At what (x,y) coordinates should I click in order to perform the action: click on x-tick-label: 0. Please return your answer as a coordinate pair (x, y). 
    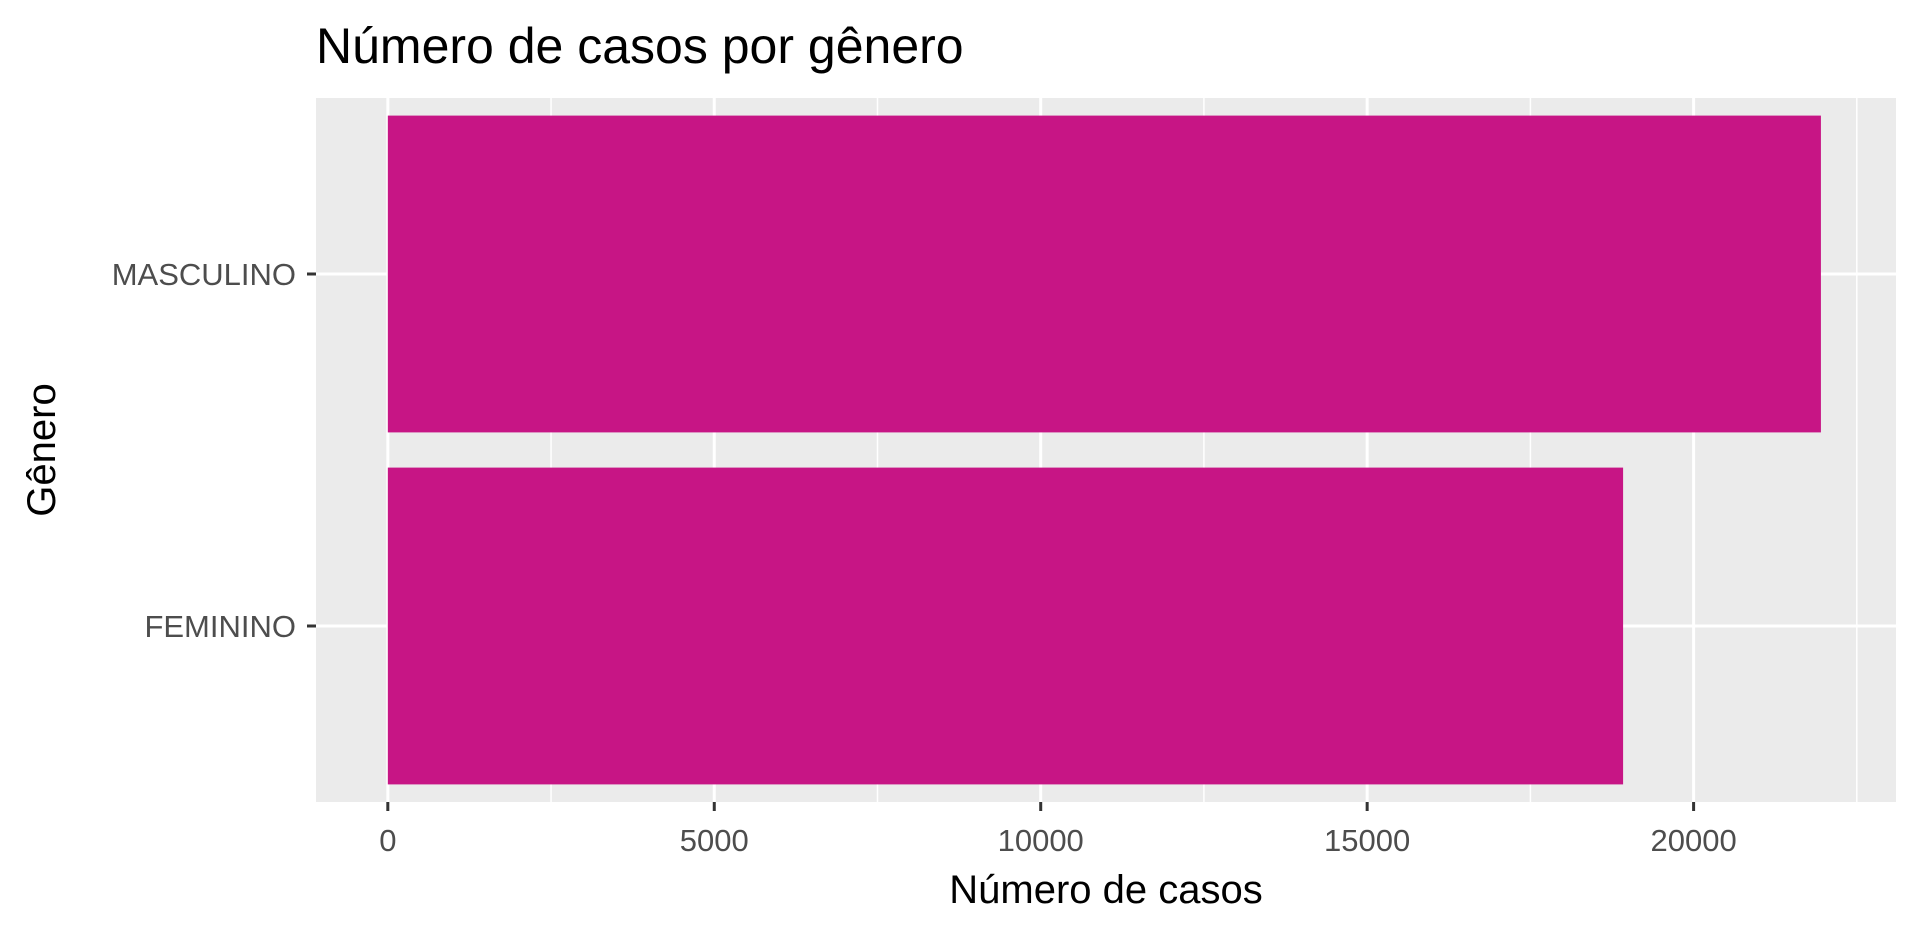
    Looking at the image, I should click on (387, 840).